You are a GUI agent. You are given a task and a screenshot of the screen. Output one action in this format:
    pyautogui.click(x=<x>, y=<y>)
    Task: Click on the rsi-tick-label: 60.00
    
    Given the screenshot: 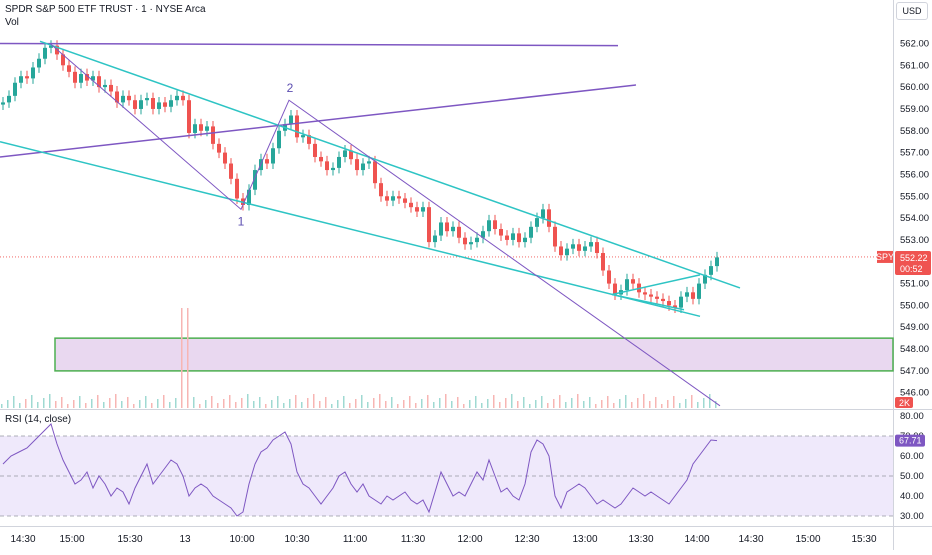 What is the action you would take?
    pyautogui.click(x=912, y=456)
    